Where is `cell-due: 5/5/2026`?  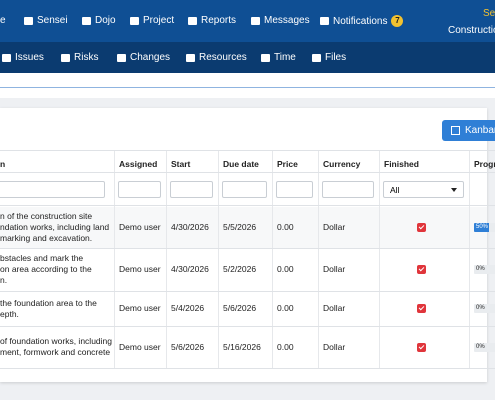 cell-due: 5/5/2026 is located at coordinates (240, 227).